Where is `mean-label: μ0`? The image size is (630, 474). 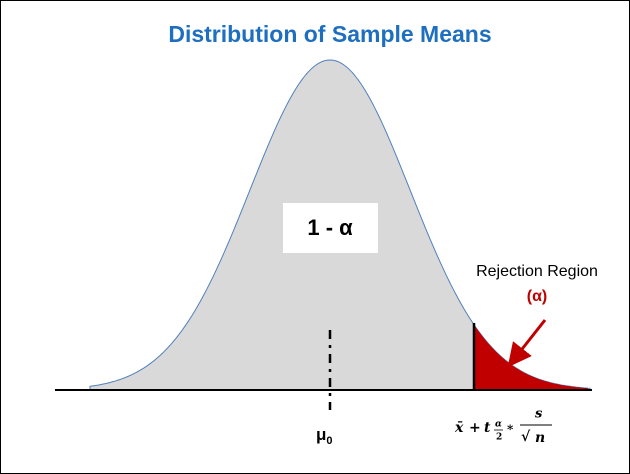
mean-label: μ0 is located at coordinates (324, 435).